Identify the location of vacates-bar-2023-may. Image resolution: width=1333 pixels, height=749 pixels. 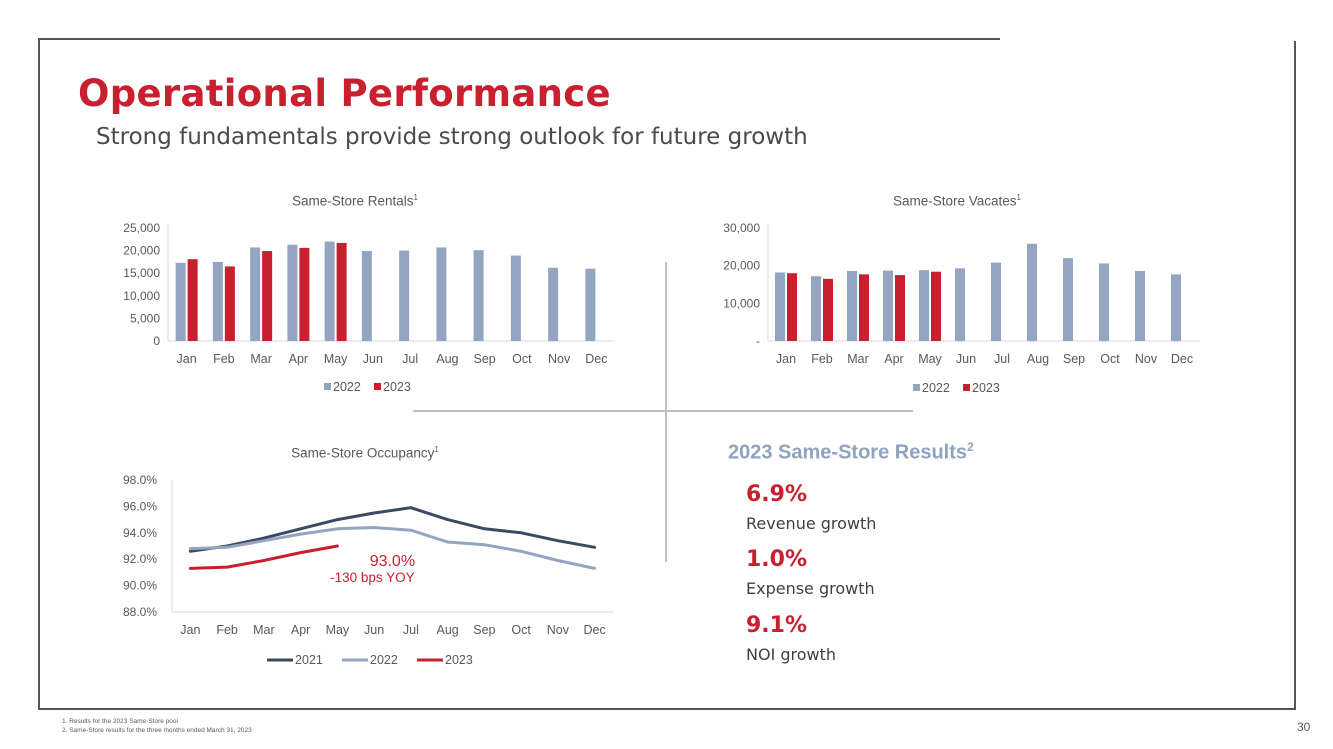
(936, 306).